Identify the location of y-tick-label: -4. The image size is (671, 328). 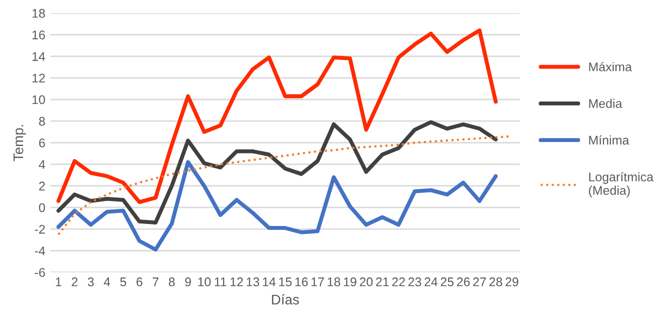
(40, 251).